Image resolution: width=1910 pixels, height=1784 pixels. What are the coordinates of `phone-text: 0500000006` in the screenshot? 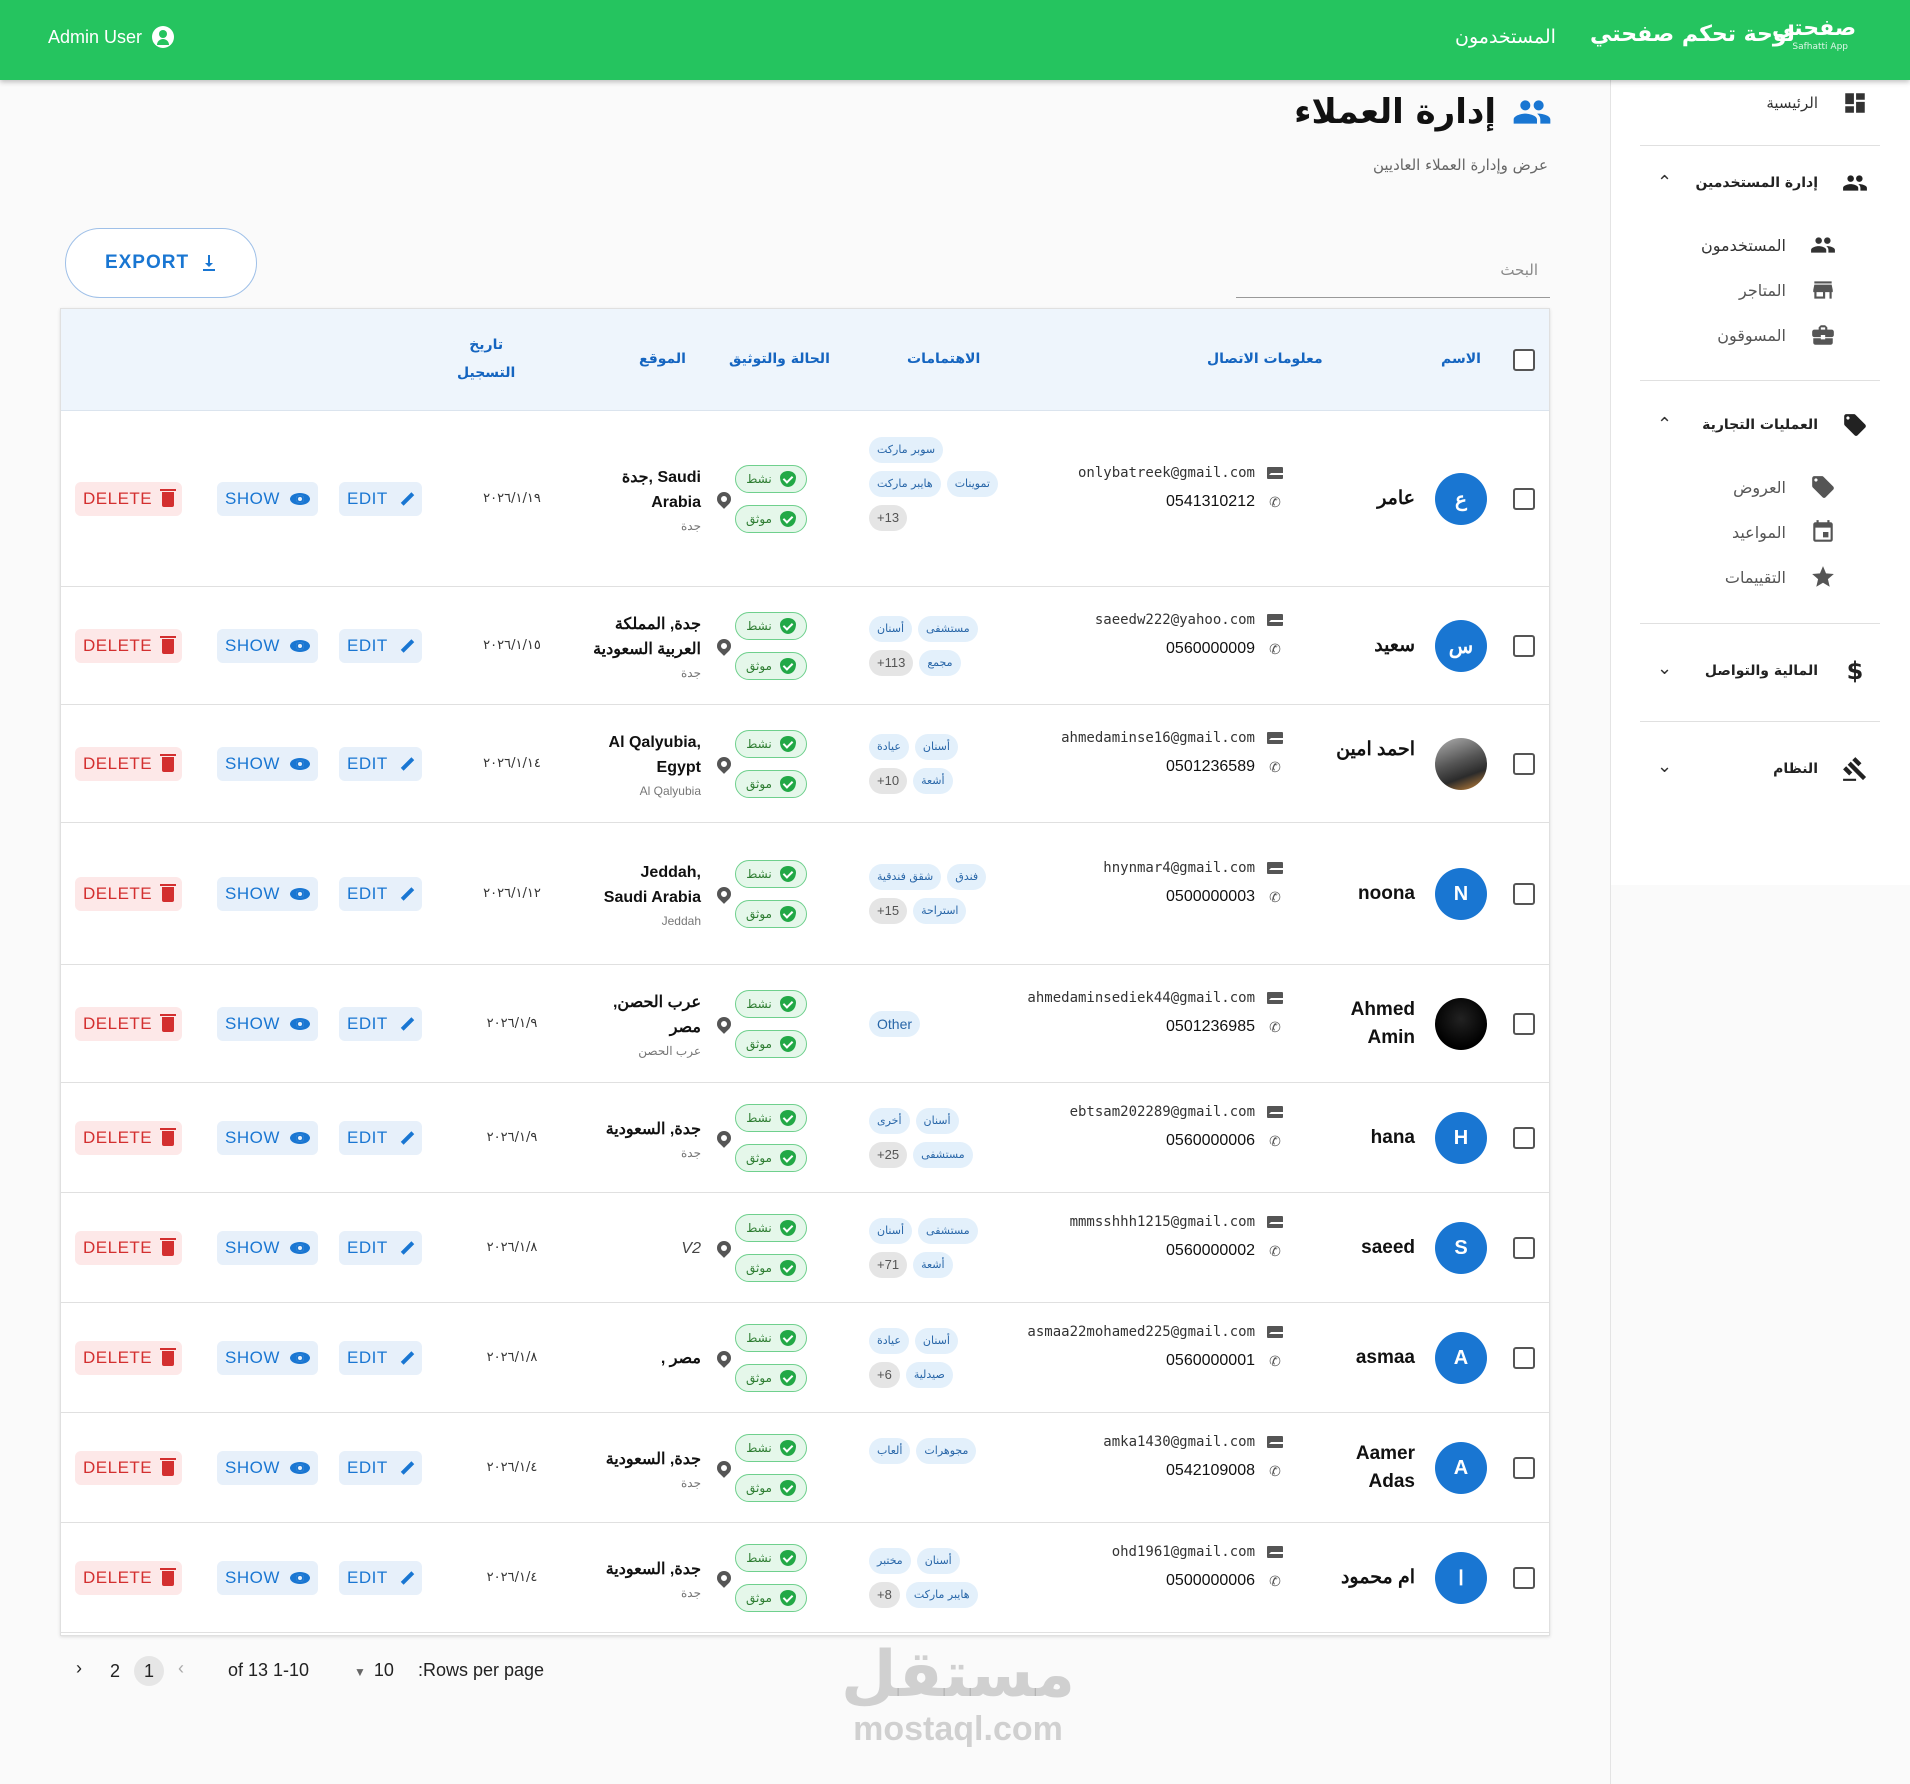 It's located at (1210, 1580).